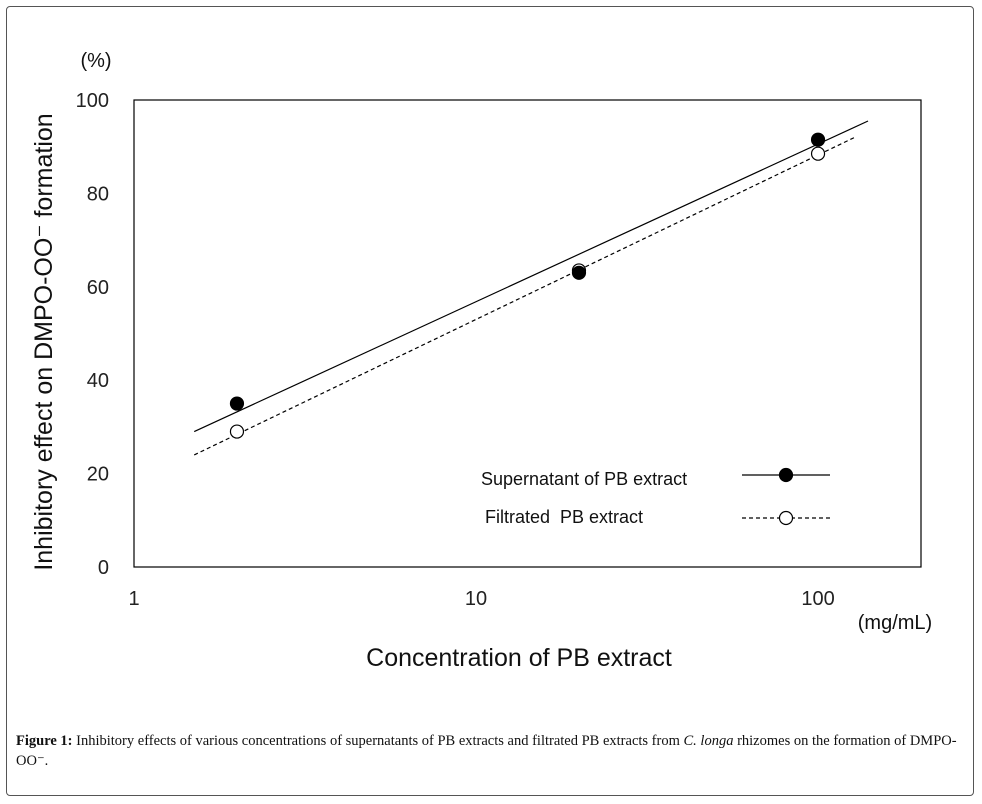  I want to click on x-tick-label: 1, so click(133, 599).